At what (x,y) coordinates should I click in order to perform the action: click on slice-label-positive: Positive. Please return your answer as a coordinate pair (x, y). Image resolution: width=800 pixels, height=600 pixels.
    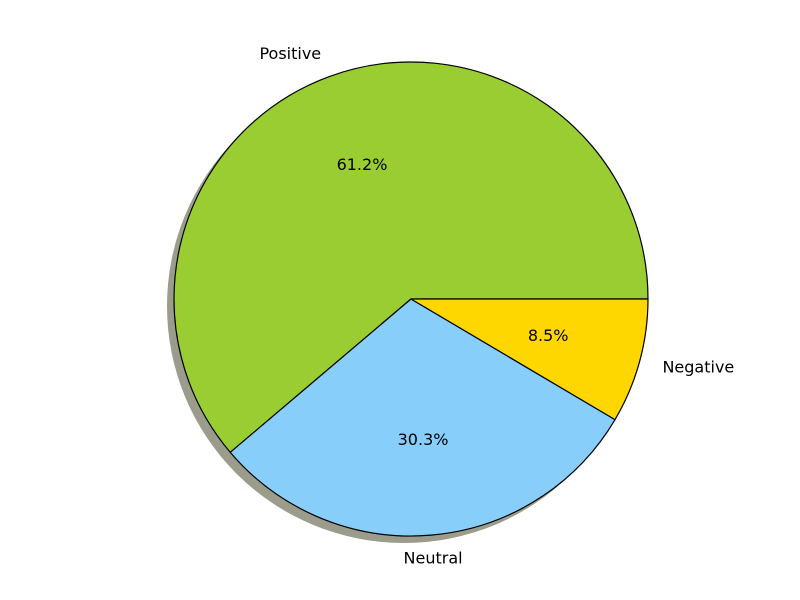
    Looking at the image, I should click on (290, 53).